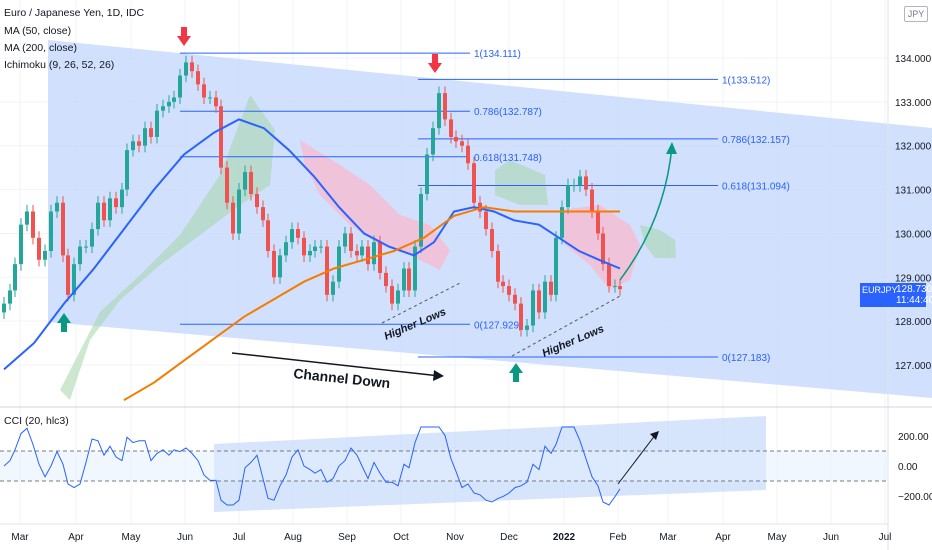 The height and width of the screenshot is (550, 932). I want to click on x-tick-label: Oct, so click(401, 537).